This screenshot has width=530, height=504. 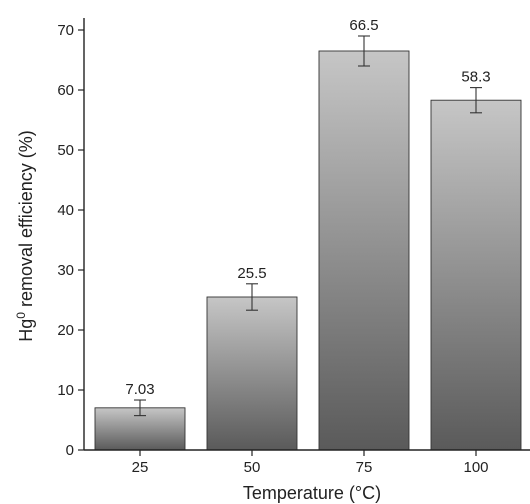 What do you see at coordinates (70, 450) in the screenshot?
I see `y-tick-label-0: 0` at bounding box center [70, 450].